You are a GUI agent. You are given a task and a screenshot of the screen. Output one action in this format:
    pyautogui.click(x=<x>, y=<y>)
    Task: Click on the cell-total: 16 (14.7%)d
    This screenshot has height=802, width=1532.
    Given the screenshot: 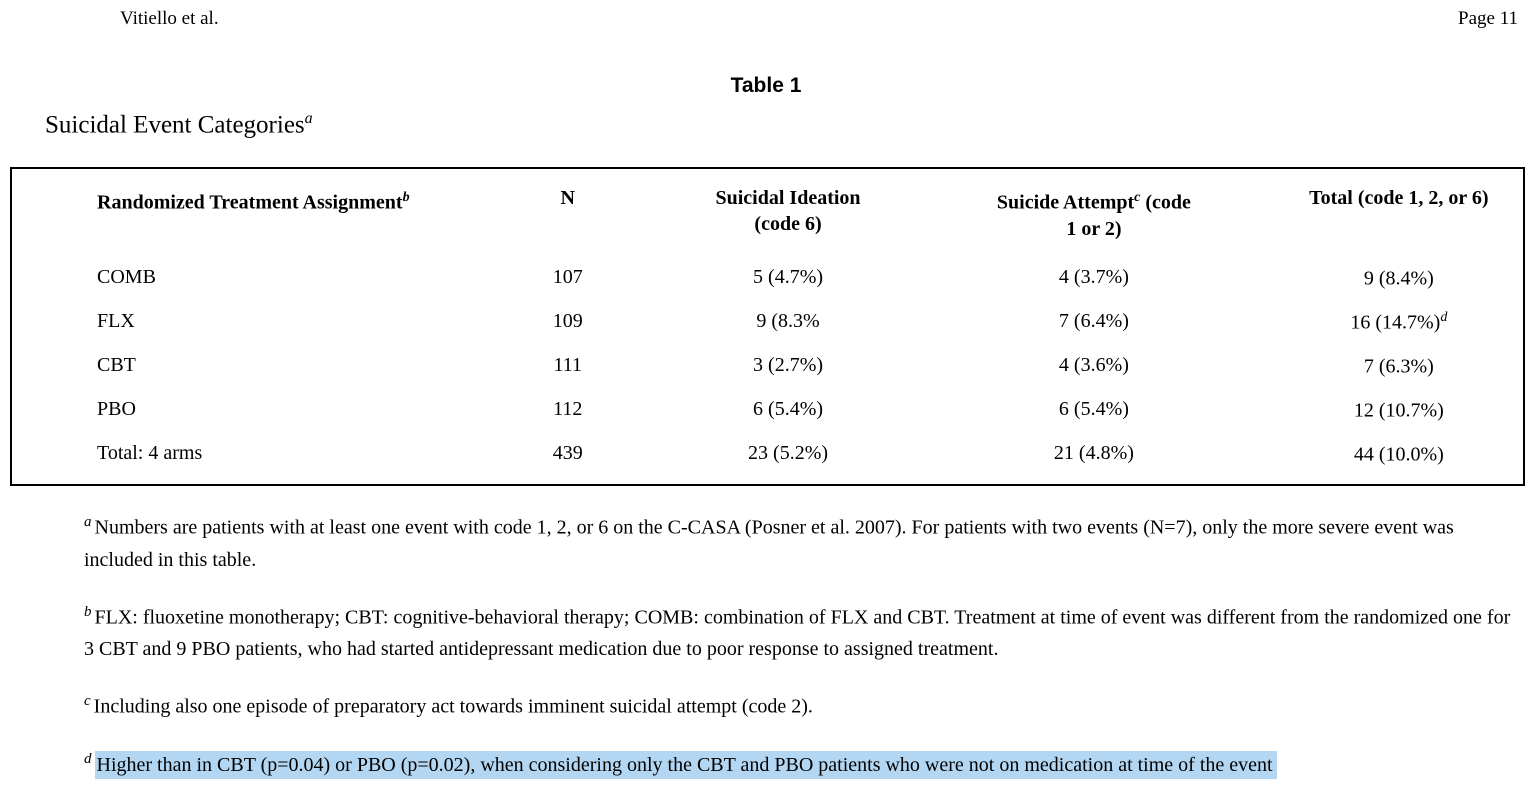 What is the action you would take?
    pyautogui.click(x=1399, y=322)
    